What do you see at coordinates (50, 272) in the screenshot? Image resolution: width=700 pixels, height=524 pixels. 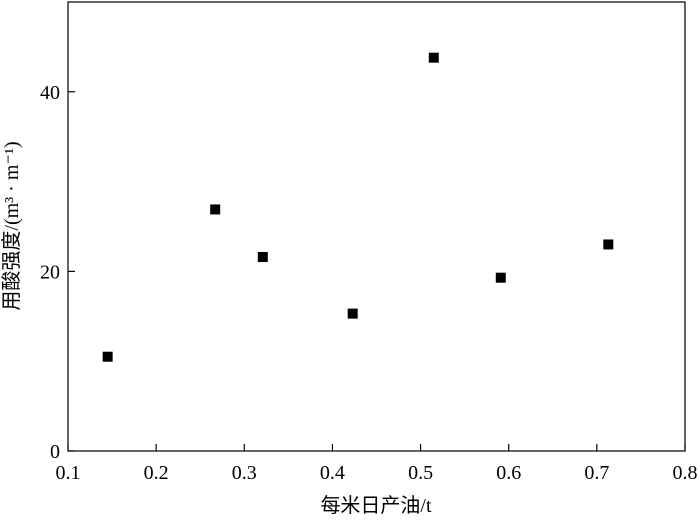 I see `y-tick-label: 20` at bounding box center [50, 272].